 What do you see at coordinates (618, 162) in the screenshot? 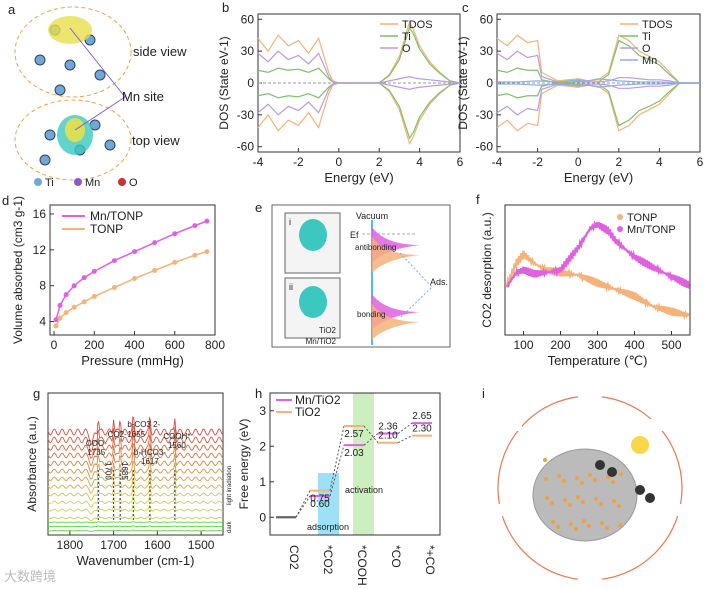
I see `x-tick-label: 2` at bounding box center [618, 162].